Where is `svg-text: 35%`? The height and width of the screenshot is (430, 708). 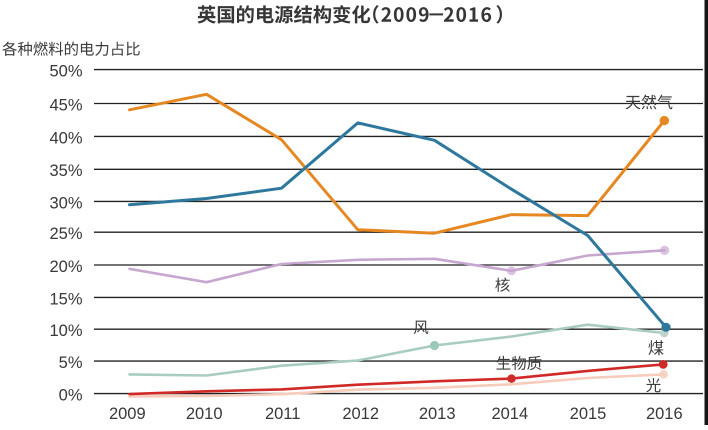
svg-text: 35% is located at coordinates (65, 171).